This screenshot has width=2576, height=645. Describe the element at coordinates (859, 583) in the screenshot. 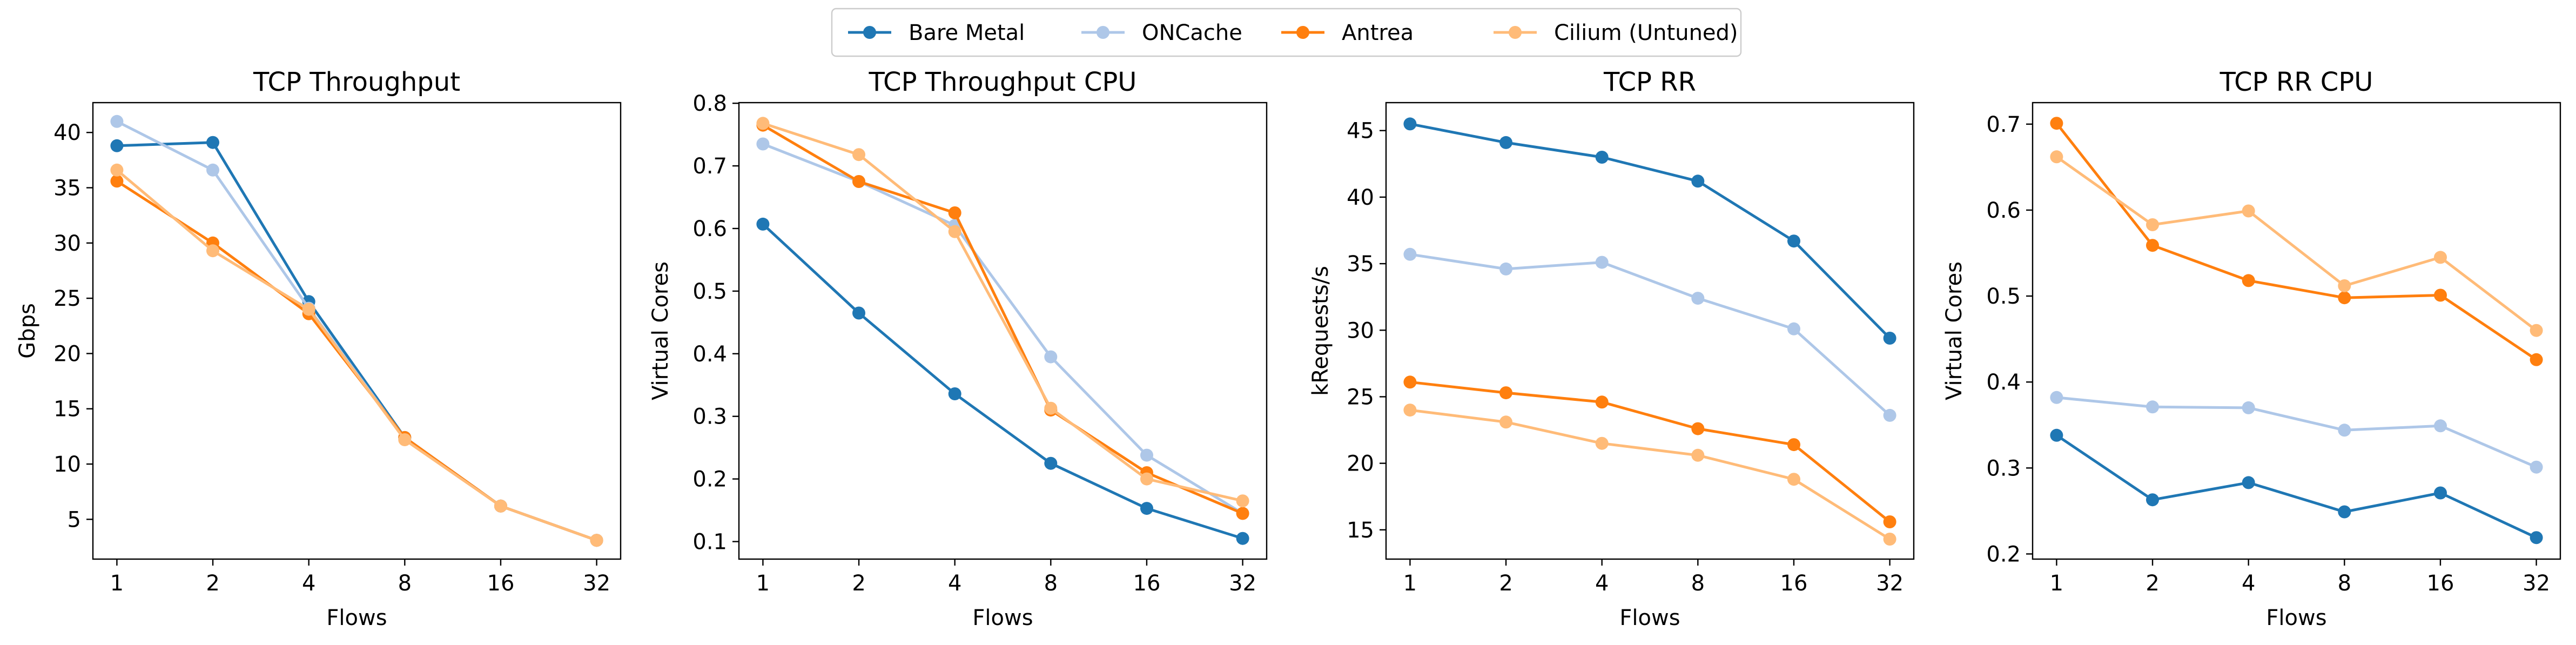

I see `x-tick-label: 2` at that location.